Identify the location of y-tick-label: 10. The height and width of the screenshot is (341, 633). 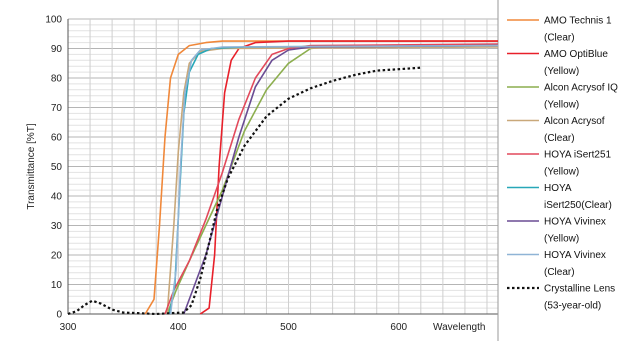
(57, 285).